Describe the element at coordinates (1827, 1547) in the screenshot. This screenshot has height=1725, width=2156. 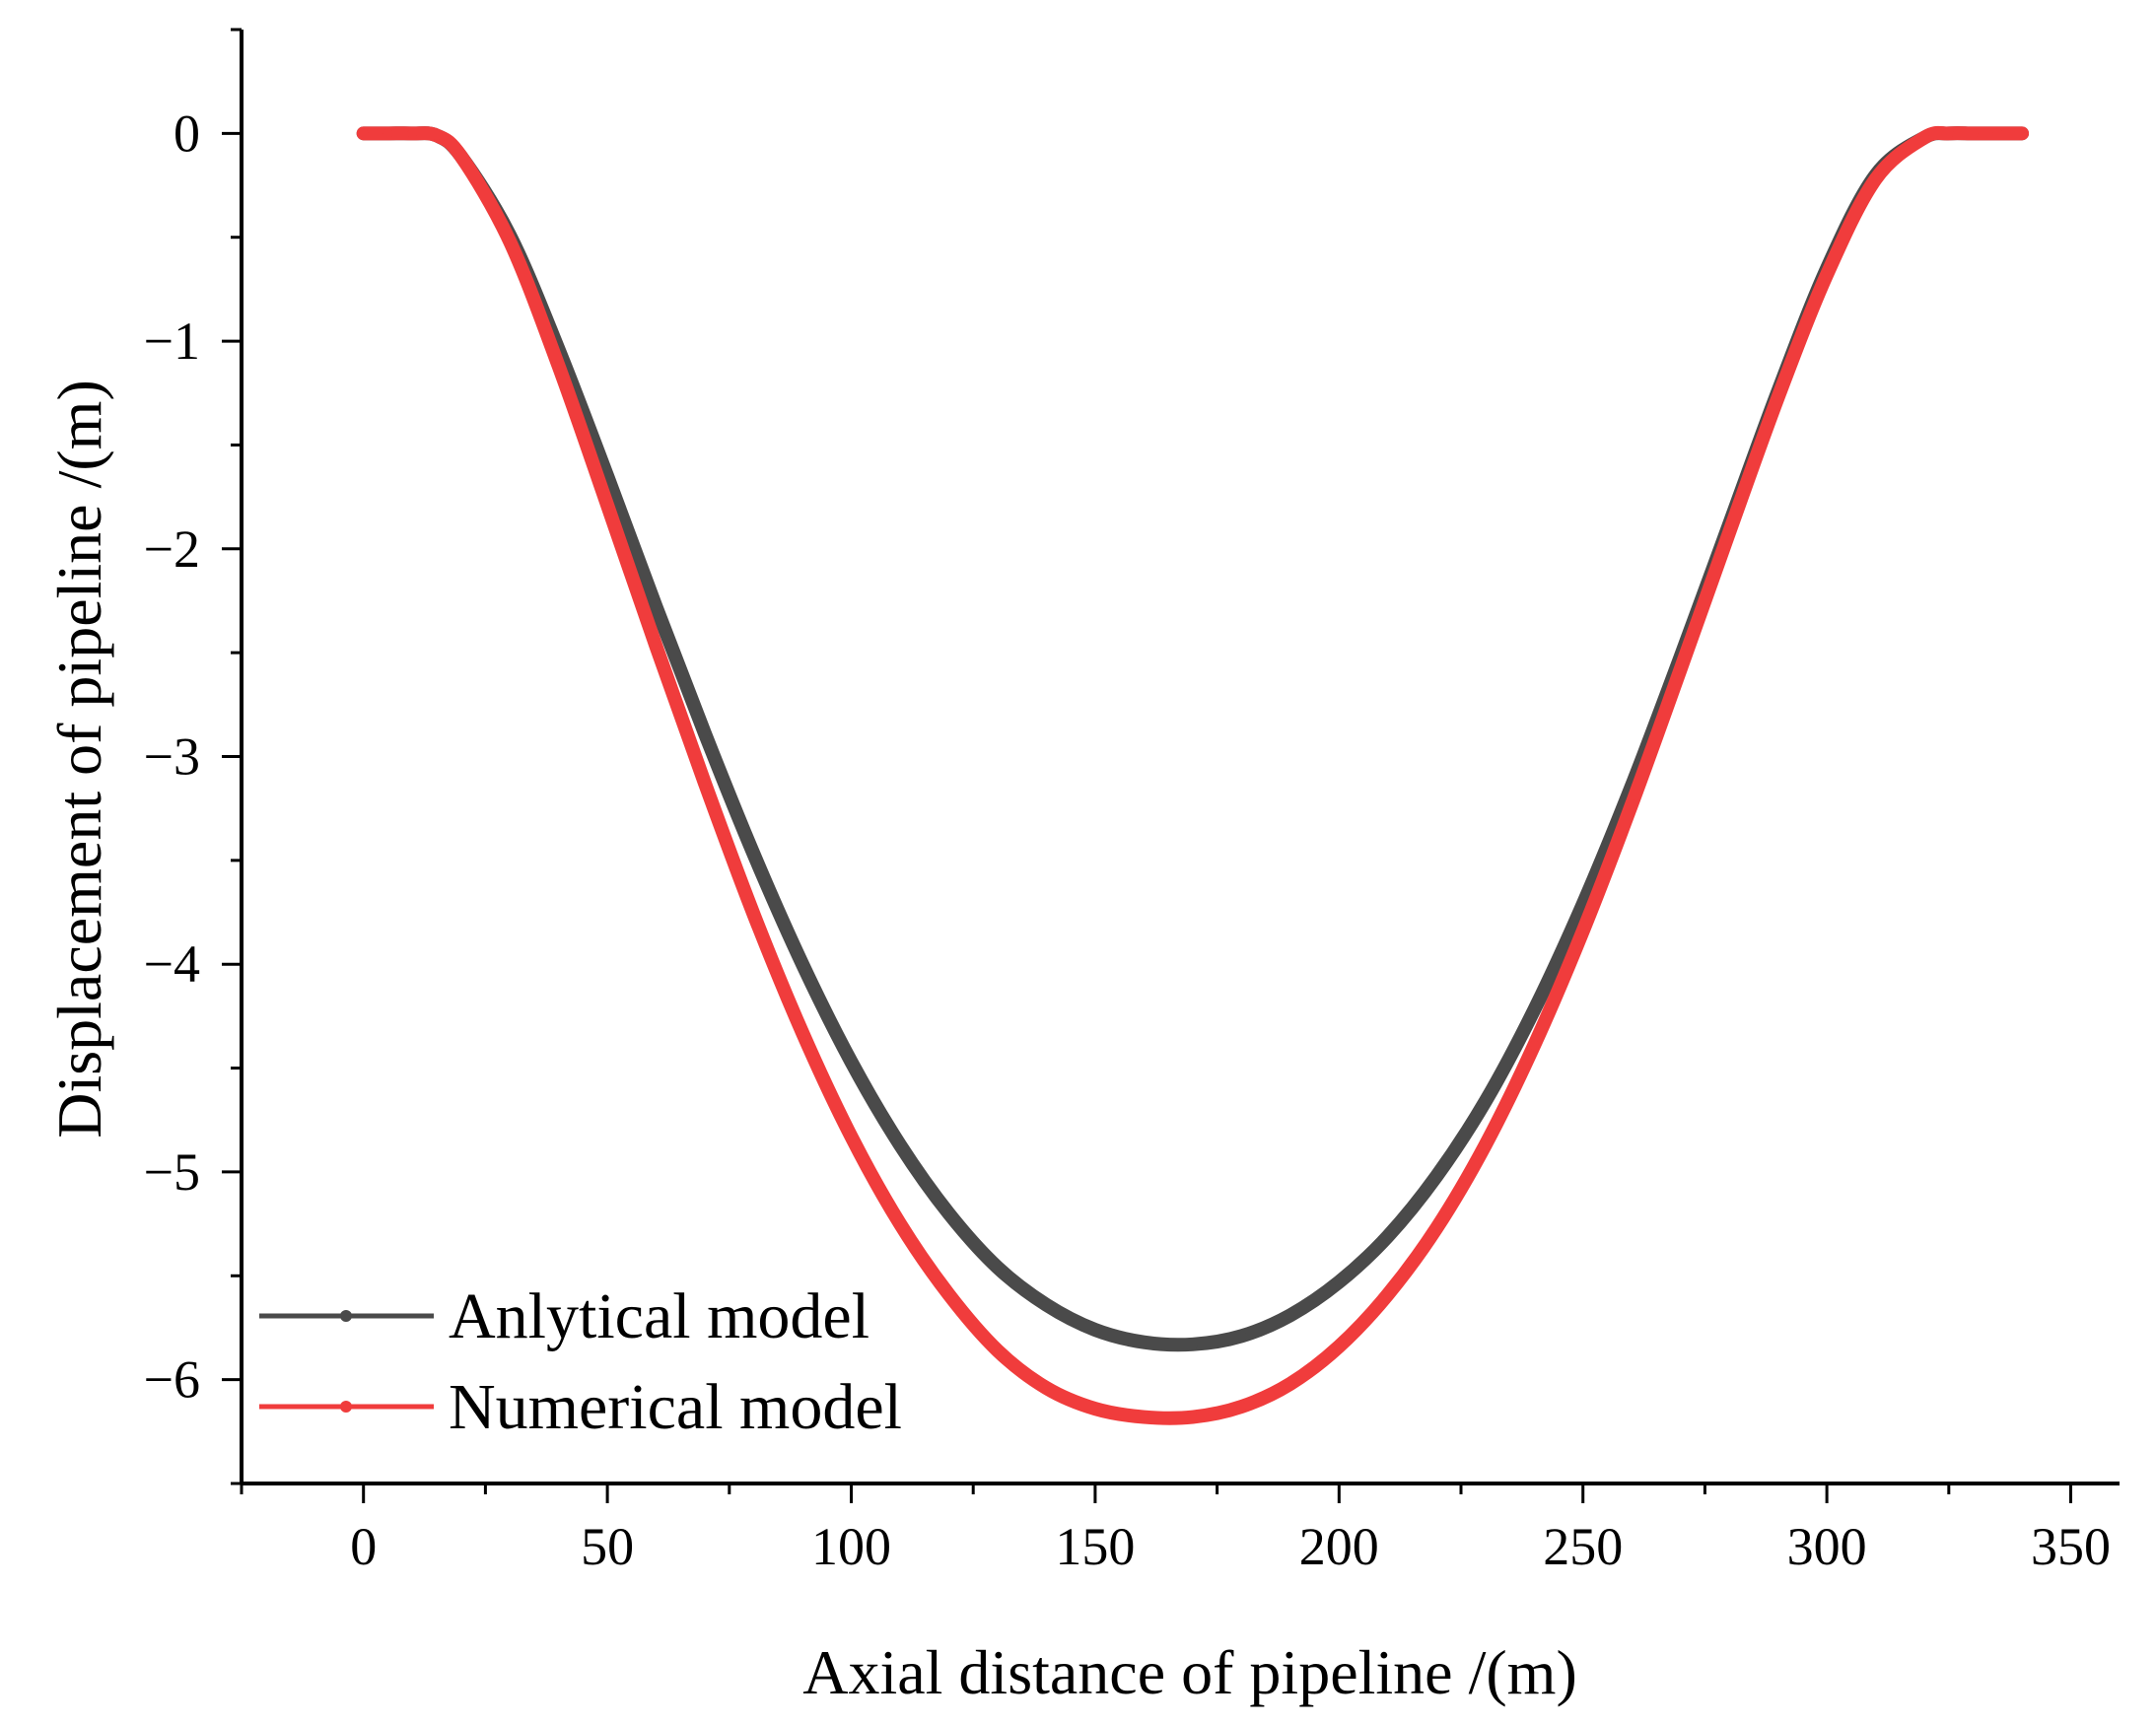
I see `x-tick-label: 300` at that location.